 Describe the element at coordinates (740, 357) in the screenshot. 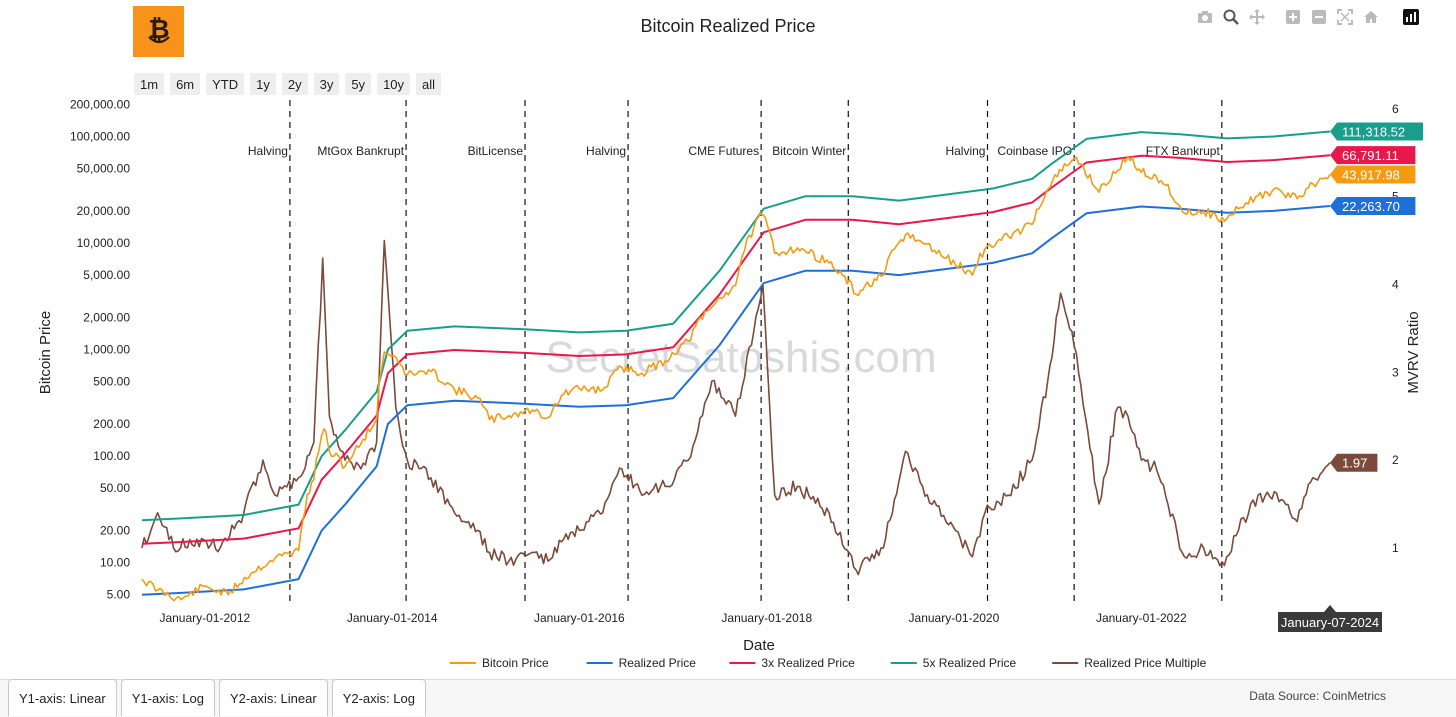

I see `watermark: SecretSatoshis.com` at that location.